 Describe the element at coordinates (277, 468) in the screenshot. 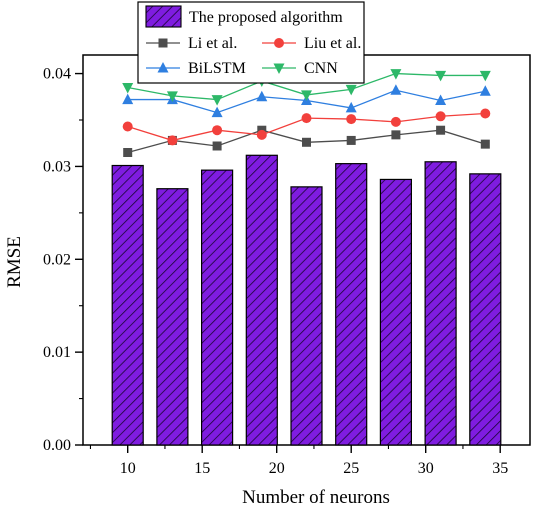

I see `x-tick-label: 20` at that location.